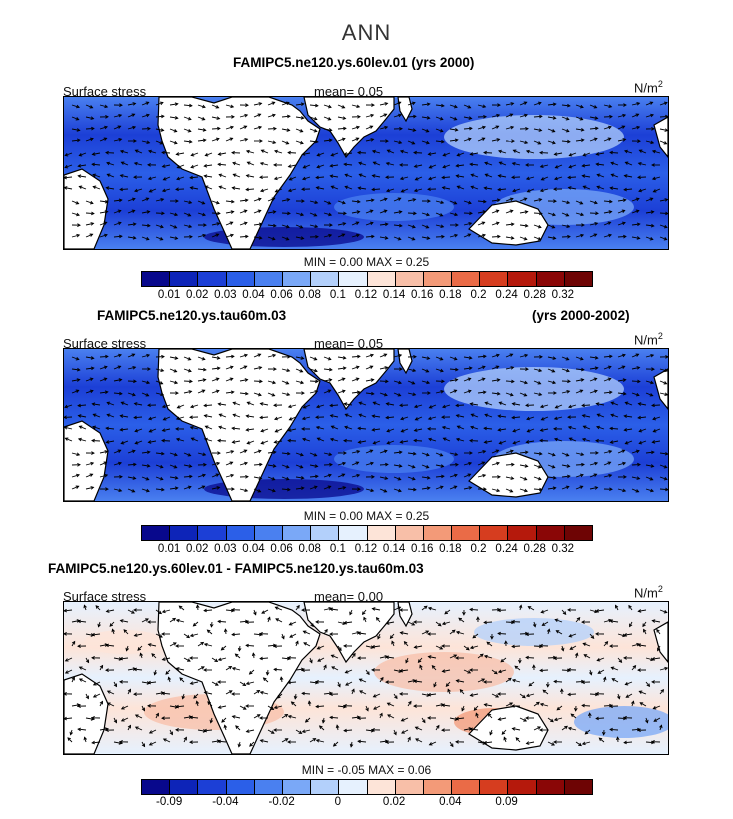 The image size is (733, 819). I want to click on colorbar-tick-label: 0.04, so click(450, 802).